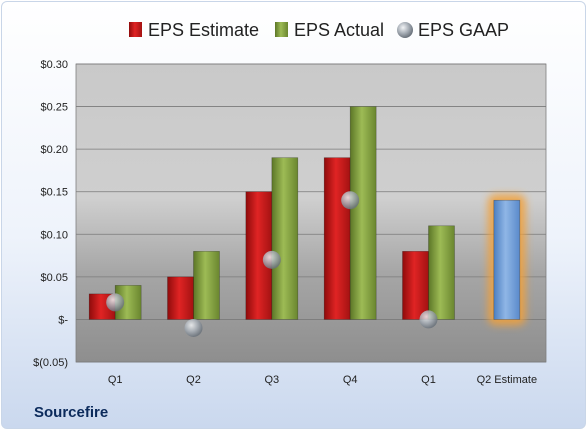  I want to click on y-tick-label: $0.25, so click(54, 108).